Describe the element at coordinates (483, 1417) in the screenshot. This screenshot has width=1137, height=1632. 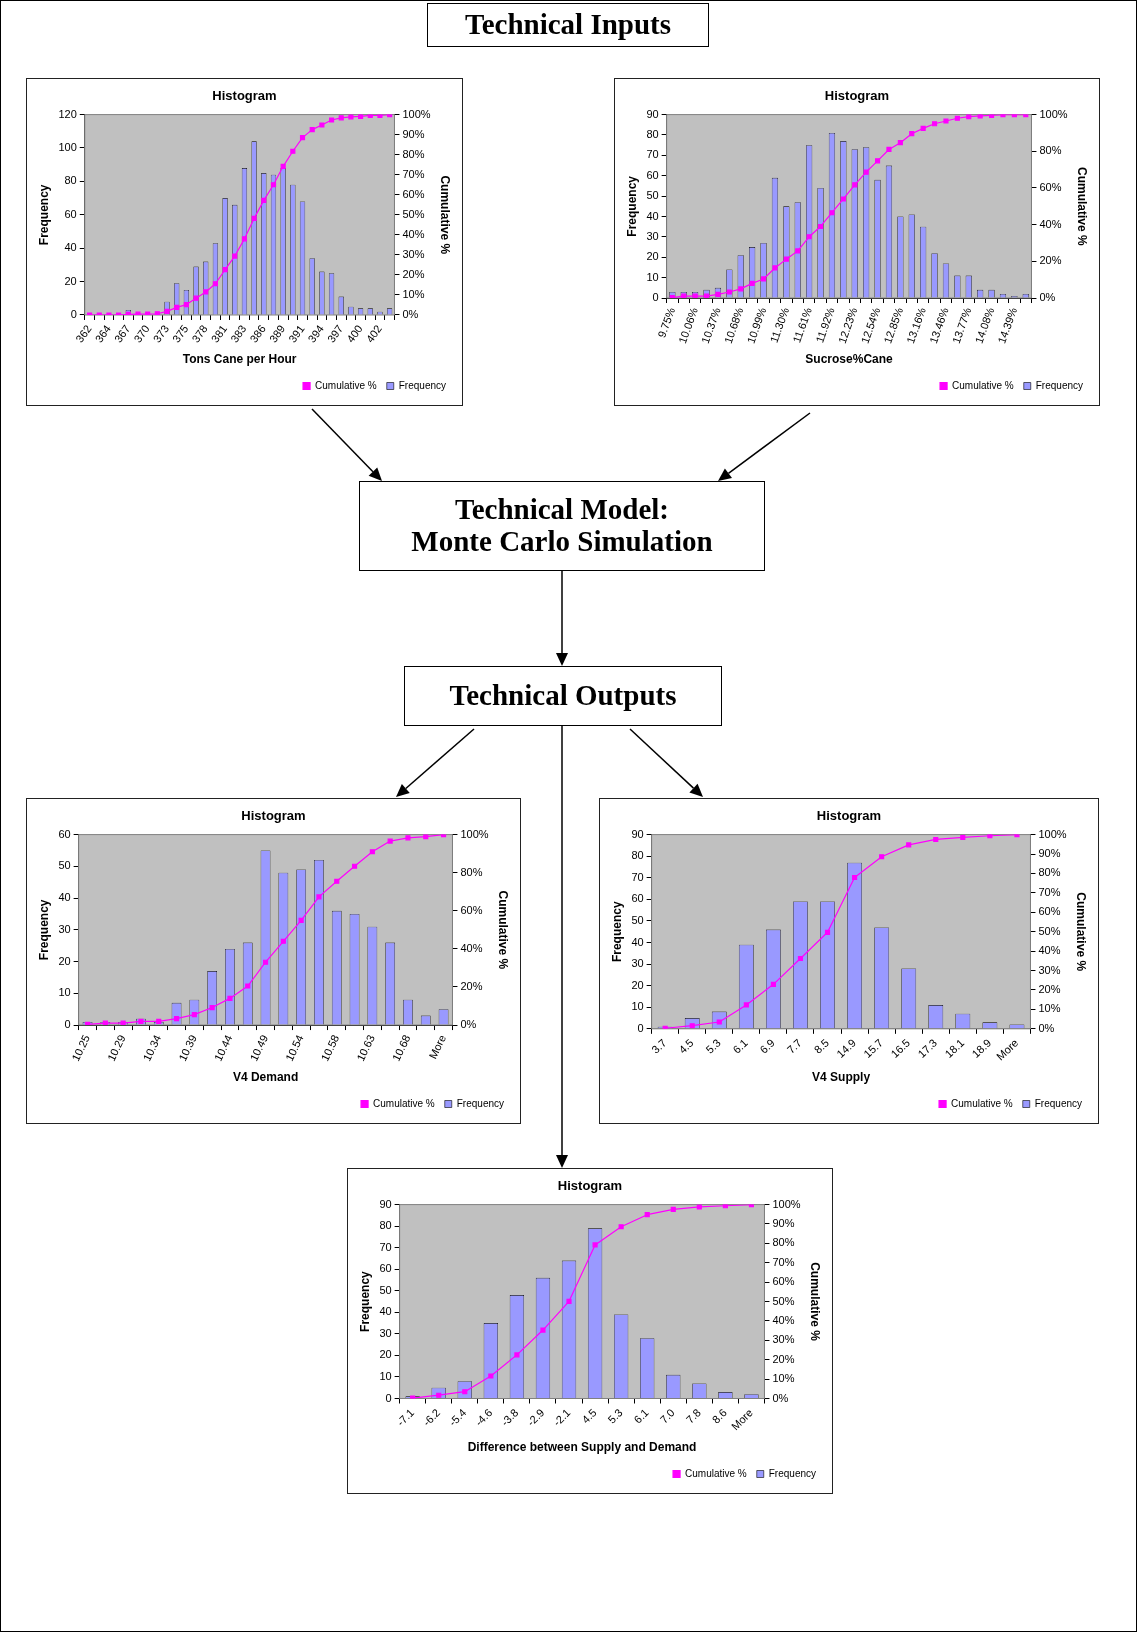
I see `x-tick-label: -4.6` at that location.